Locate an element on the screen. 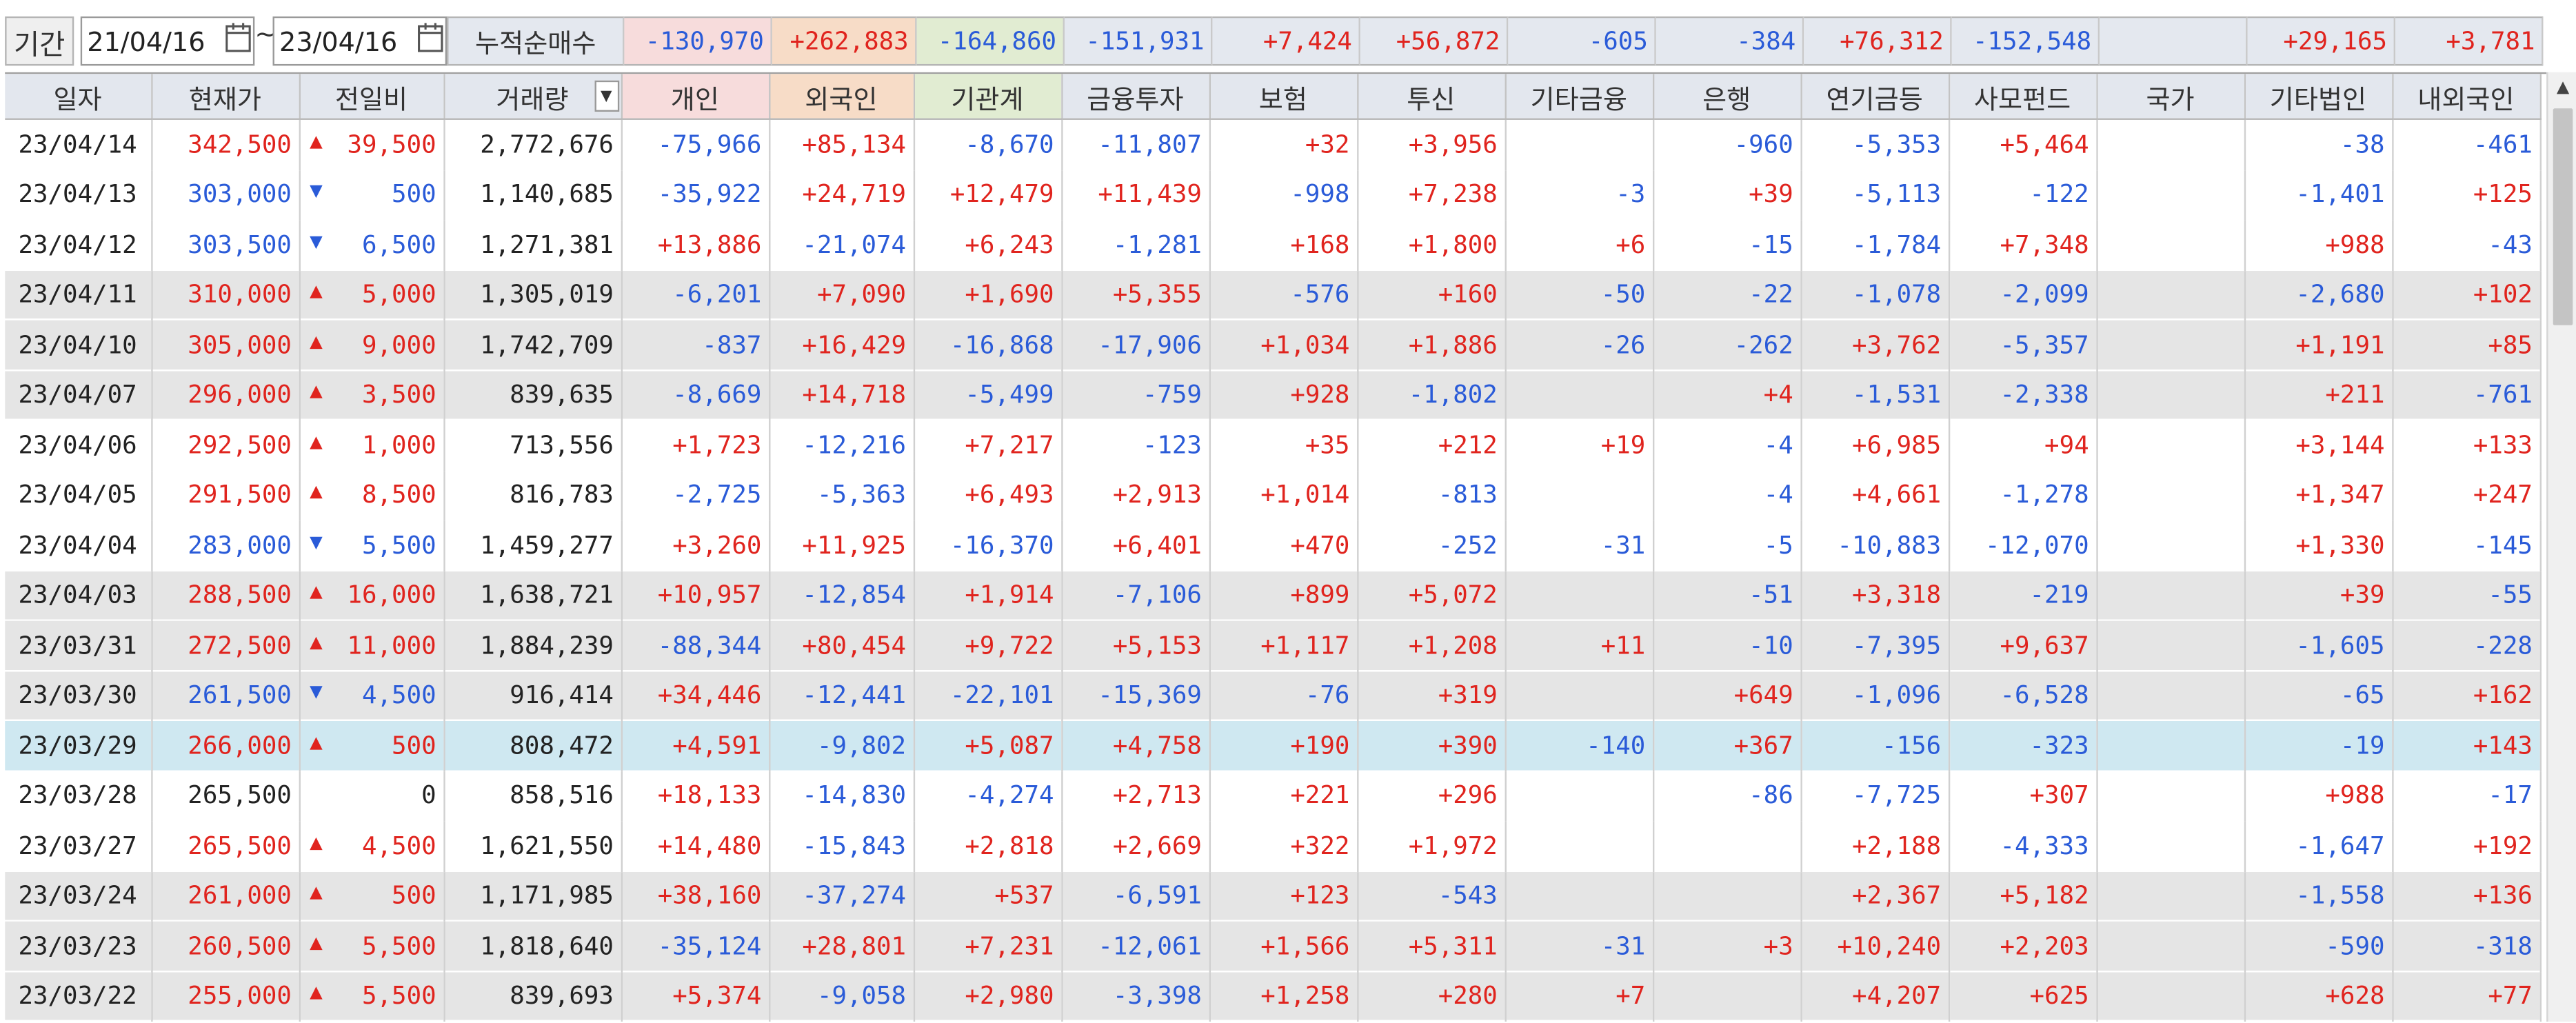 Image resolution: width=2576 pixels, height=1023 pixels. net-buy-cell: +899 is located at coordinates (1283, 594).